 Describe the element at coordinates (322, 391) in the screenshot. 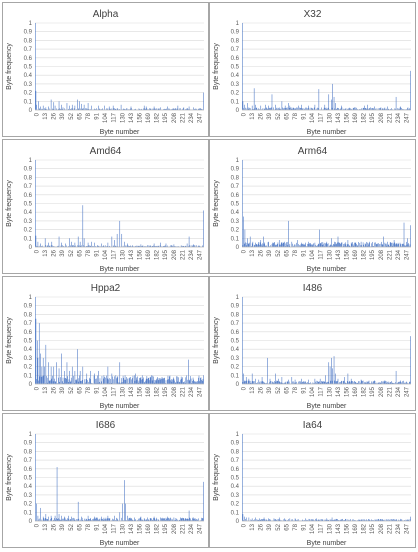

I see `x-tick-label: 117` at that location.